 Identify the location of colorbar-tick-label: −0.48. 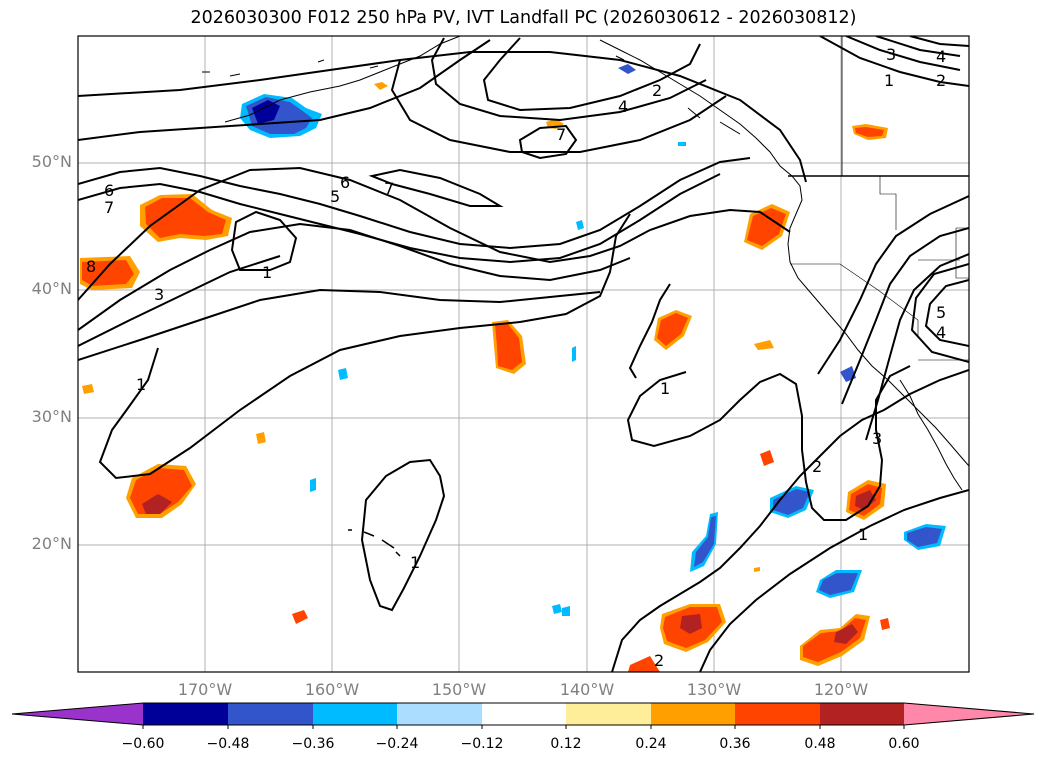
(228, 744).